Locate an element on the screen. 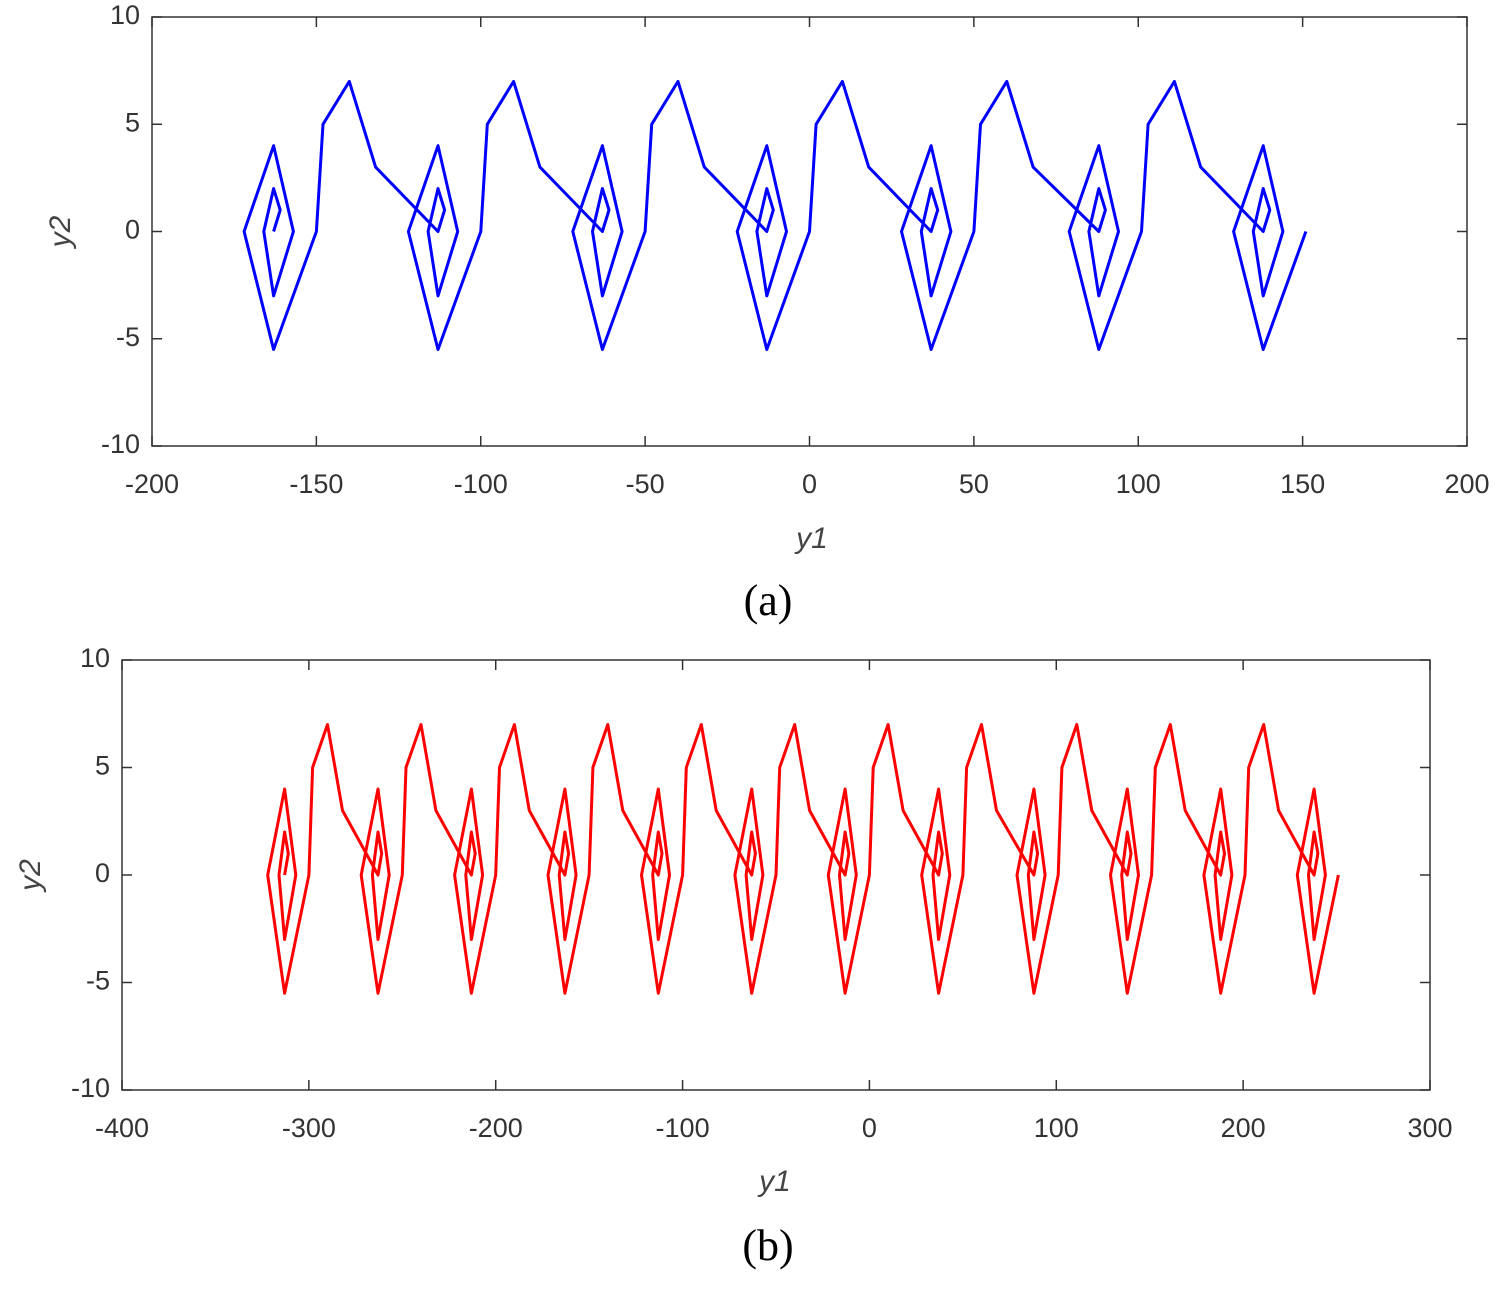 The image size is (1497, 1291). caption: (b) is located at coordinates (767, 1245).